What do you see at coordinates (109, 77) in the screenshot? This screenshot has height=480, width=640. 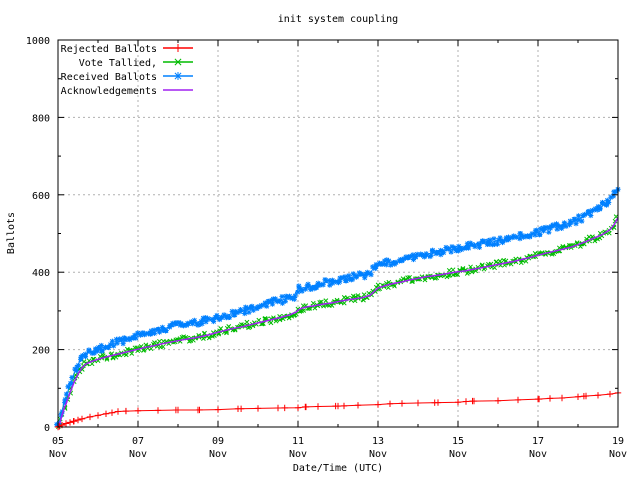 I see `legend-label: Received Ballots` at bounding box center [109, 77].